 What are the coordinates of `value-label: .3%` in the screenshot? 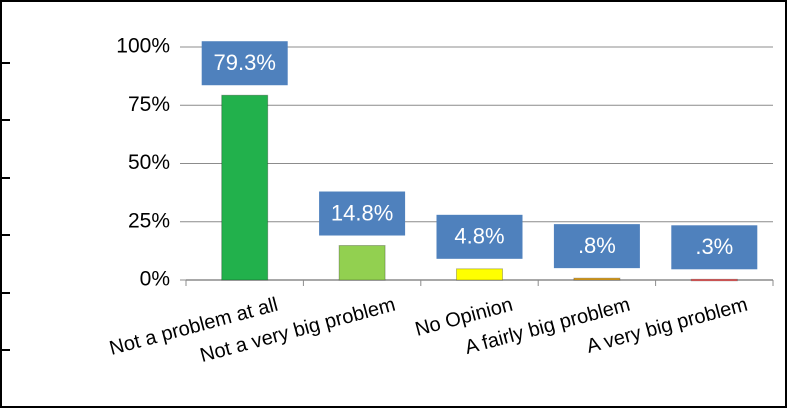 It's located at (714, 246).